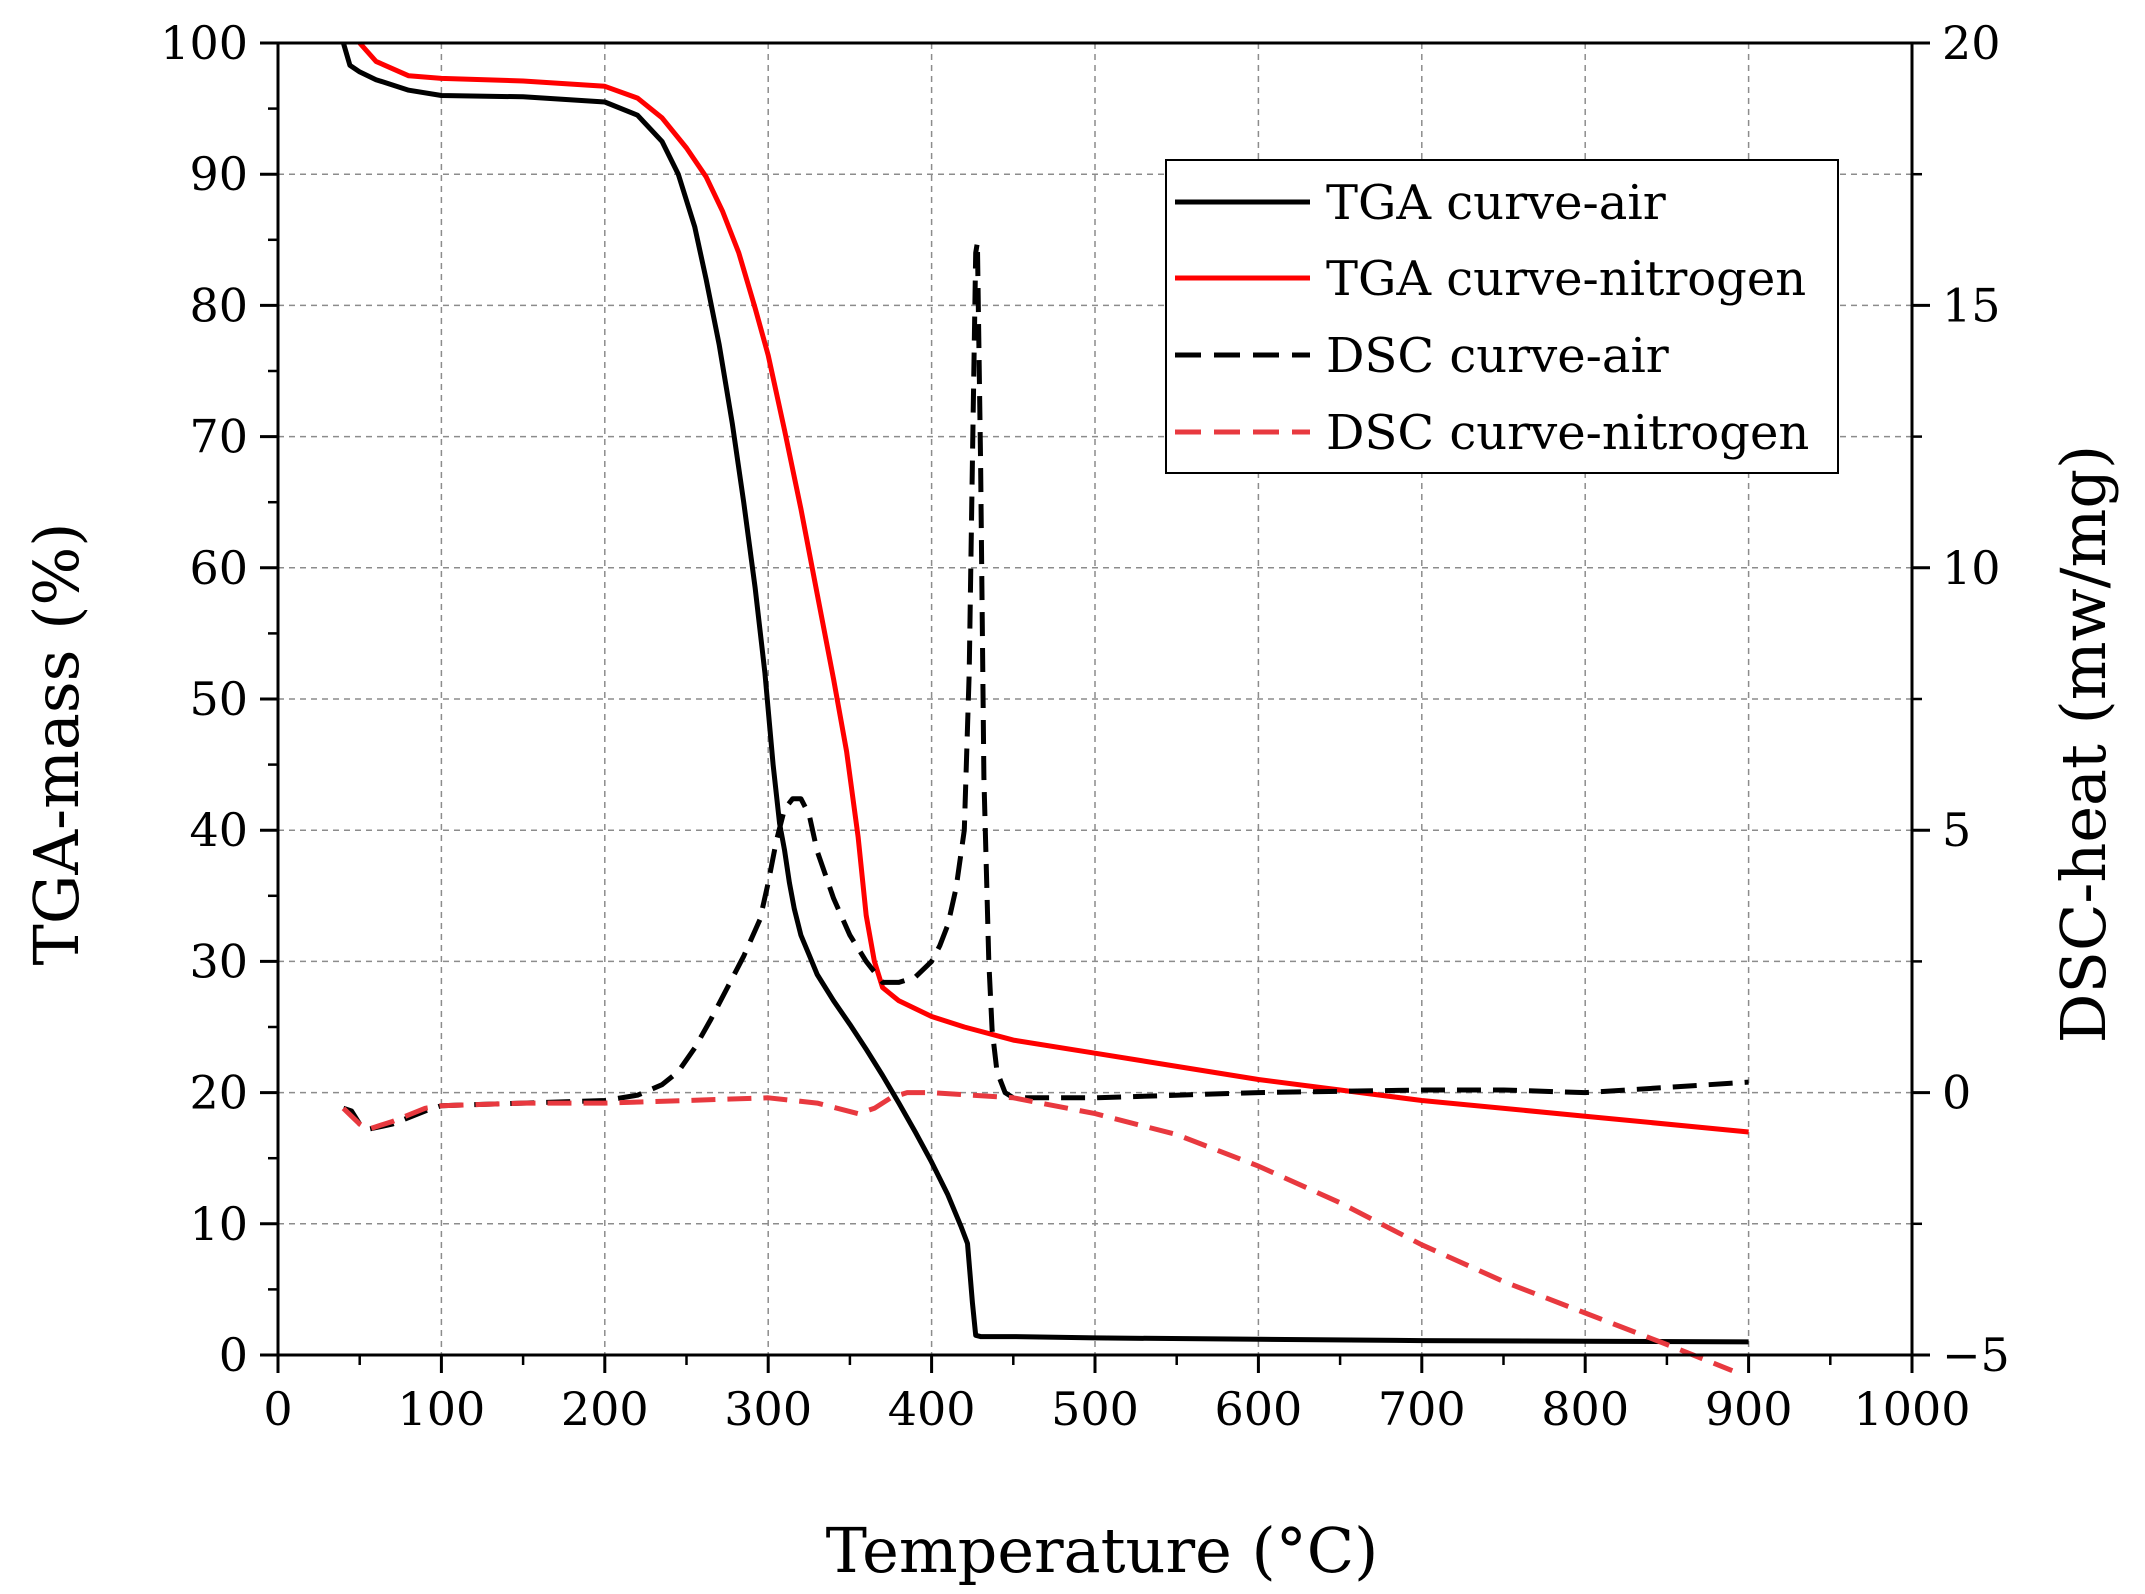 The width and height of the screenshot is (2145, 1594). Describe the element at coordinates (1095, 1409) in the screenshot. I see `x-tick-label: 500` at that location.